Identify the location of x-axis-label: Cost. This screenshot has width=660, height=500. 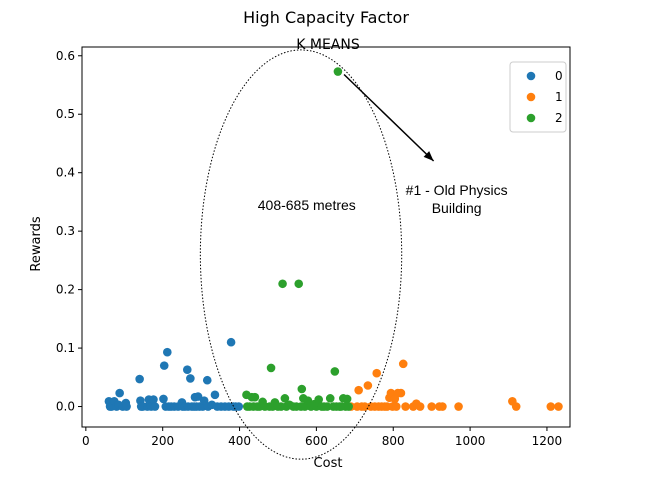
(328, 463).